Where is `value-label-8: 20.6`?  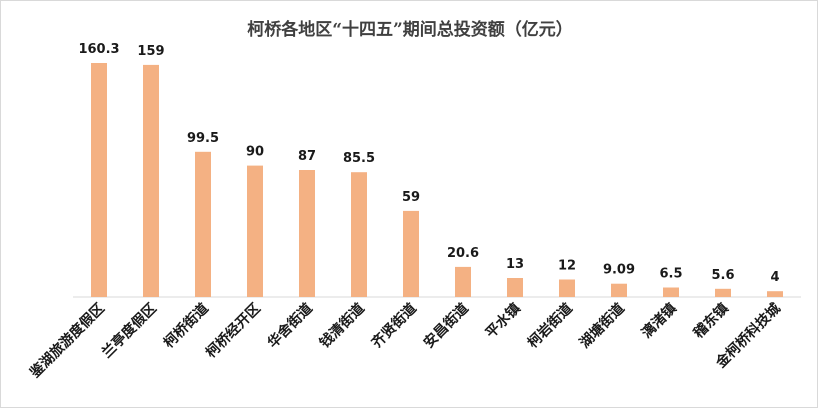 value-label-8: 20.6 is located at coordinates (463, 253).